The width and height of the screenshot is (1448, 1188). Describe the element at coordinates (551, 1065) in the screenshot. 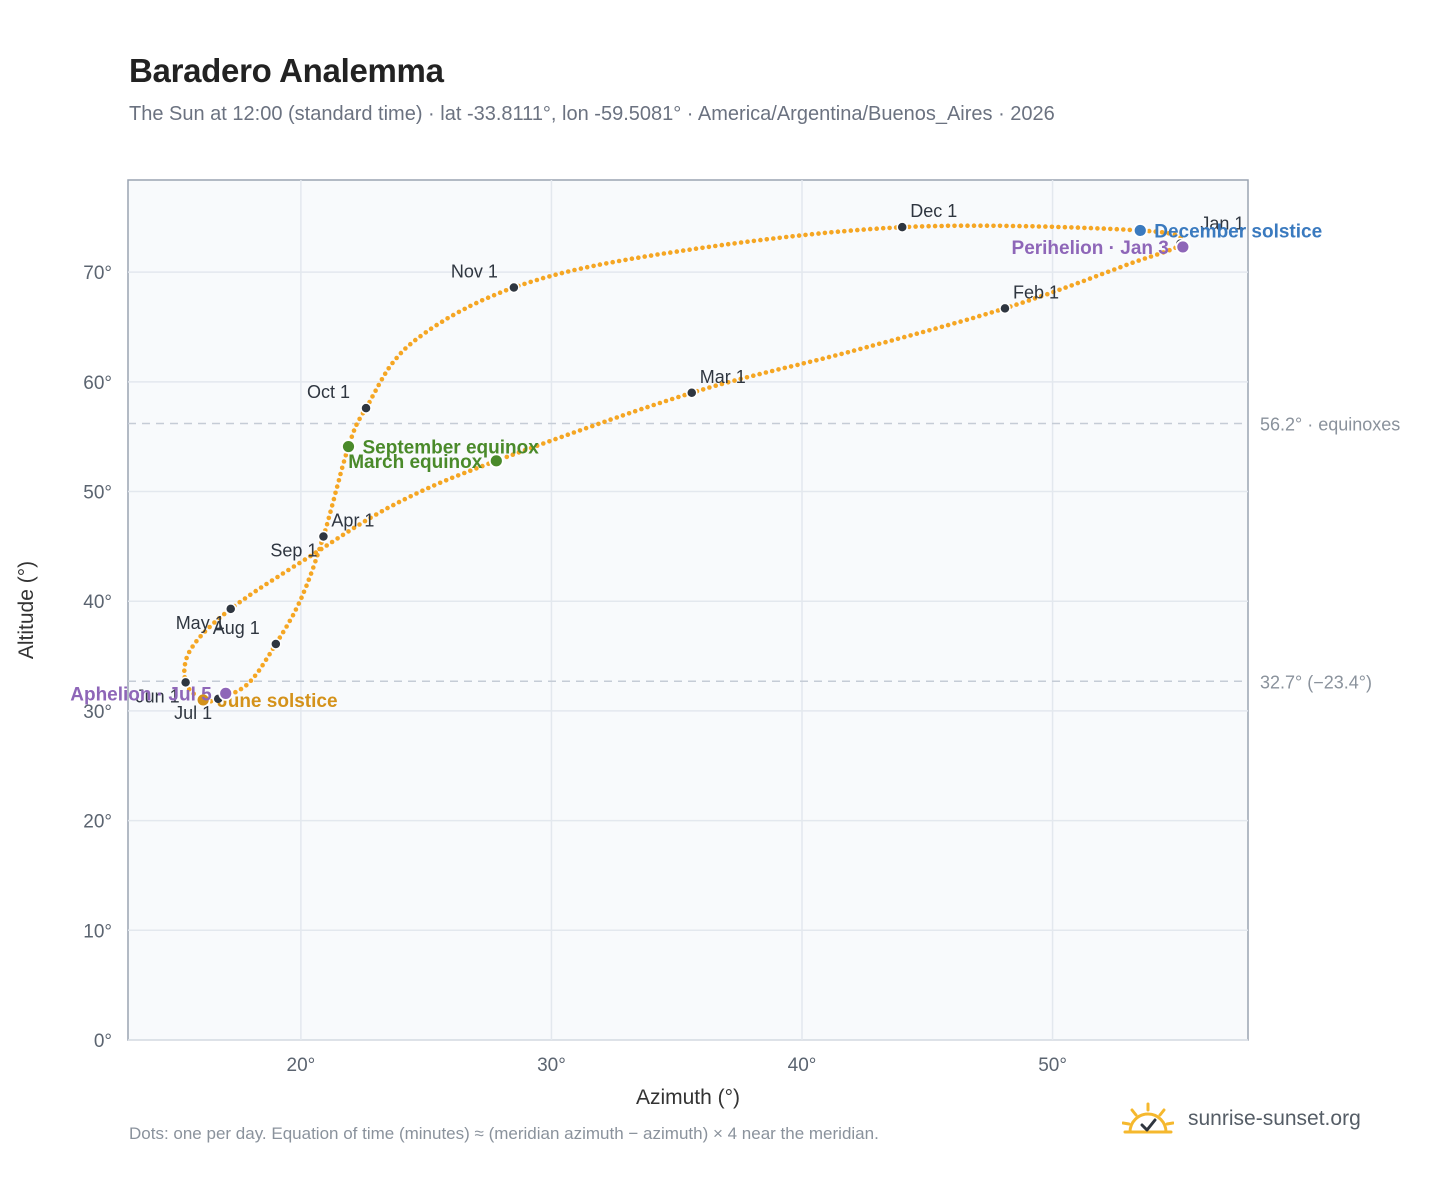

I see `x-tick-label: 30°` at that location.